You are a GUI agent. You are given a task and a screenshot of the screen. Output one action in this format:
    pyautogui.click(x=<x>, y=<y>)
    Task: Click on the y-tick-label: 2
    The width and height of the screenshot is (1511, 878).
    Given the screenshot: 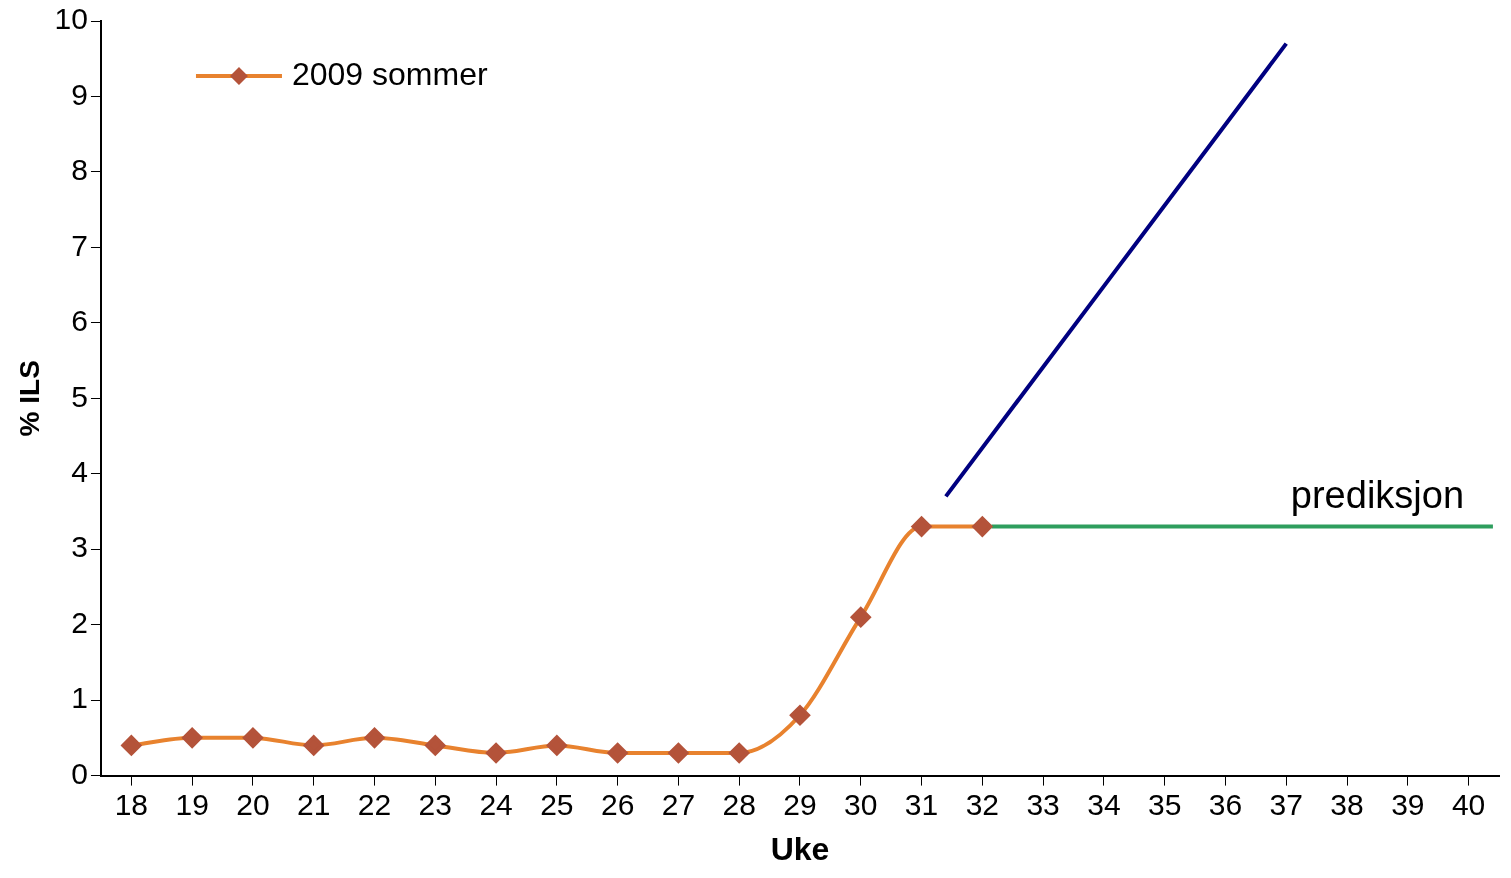 What is the action you would take?
    pyautogui.click(x=79, y=622)
    